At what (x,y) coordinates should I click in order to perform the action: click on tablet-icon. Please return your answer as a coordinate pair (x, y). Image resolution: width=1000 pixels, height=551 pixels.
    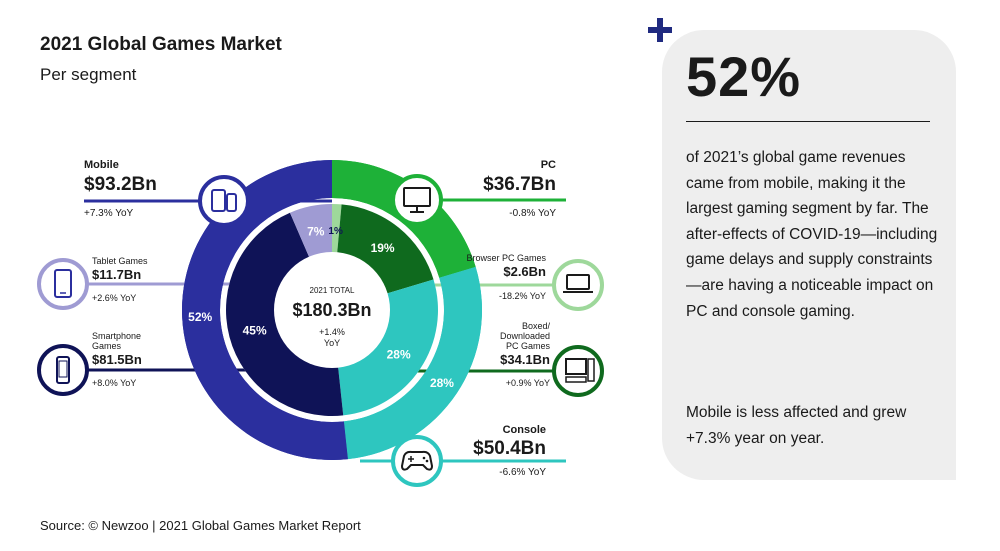
    Looking at the image, I should click on (63, 284).